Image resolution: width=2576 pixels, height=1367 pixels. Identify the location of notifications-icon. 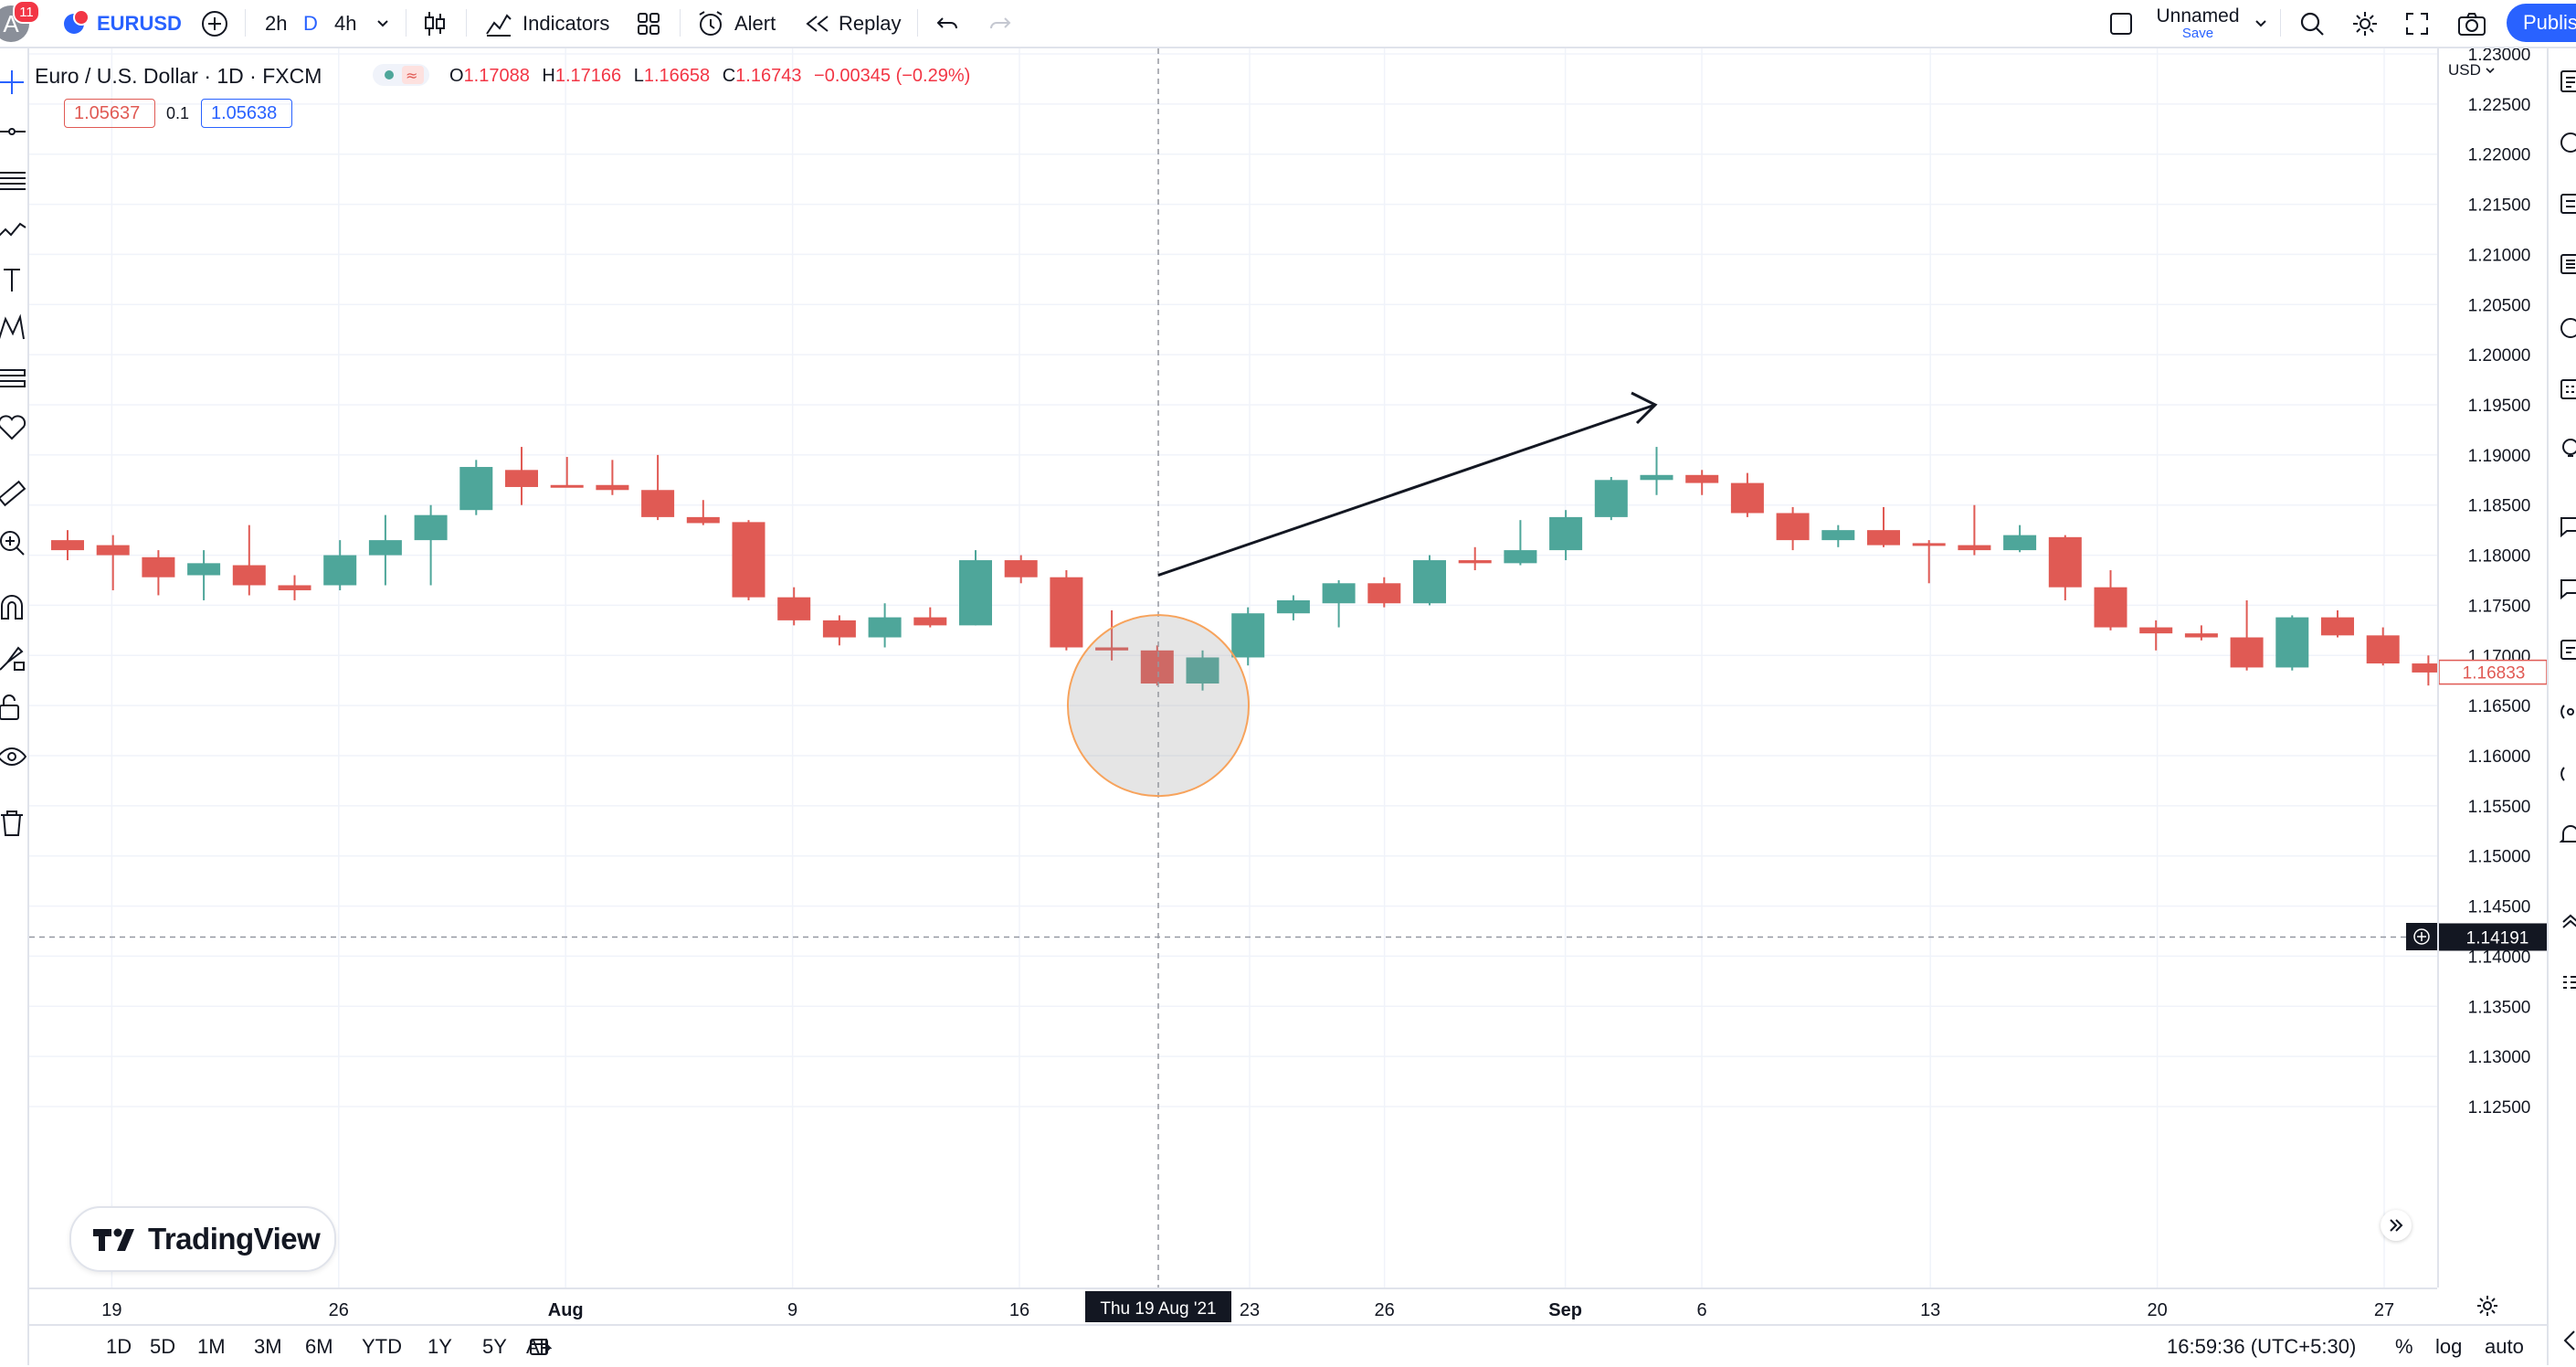
(2567, 834).